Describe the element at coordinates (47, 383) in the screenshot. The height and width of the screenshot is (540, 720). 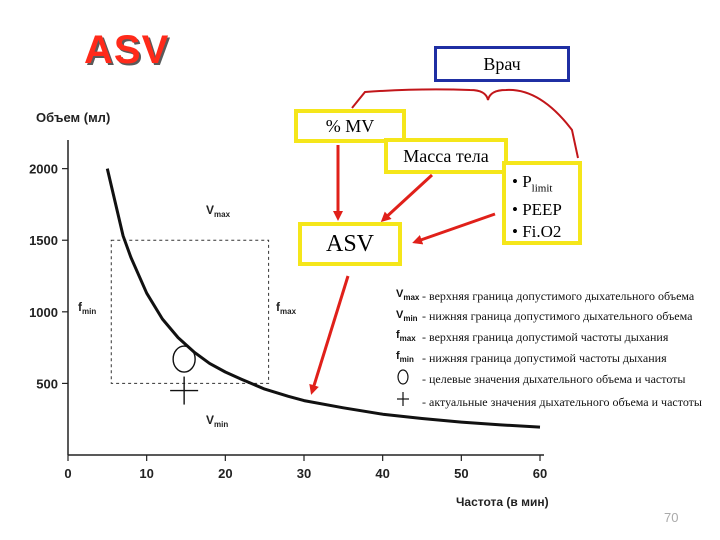
I see `y-tick-label: 500` at that location.